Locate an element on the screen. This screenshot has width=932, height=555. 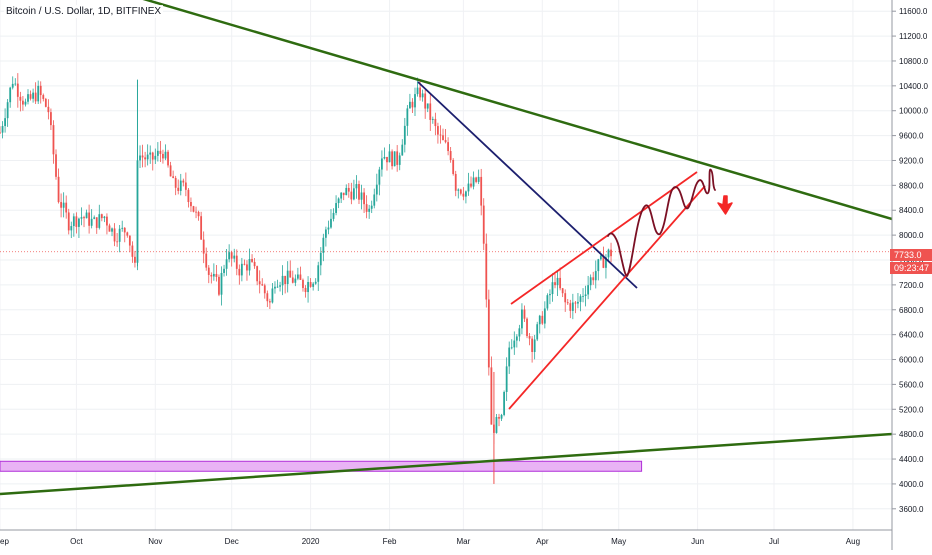
chart-title: Bitcoin / U.S. Dollar, 1D, BITFINEX is located at coordinates (84, 11).